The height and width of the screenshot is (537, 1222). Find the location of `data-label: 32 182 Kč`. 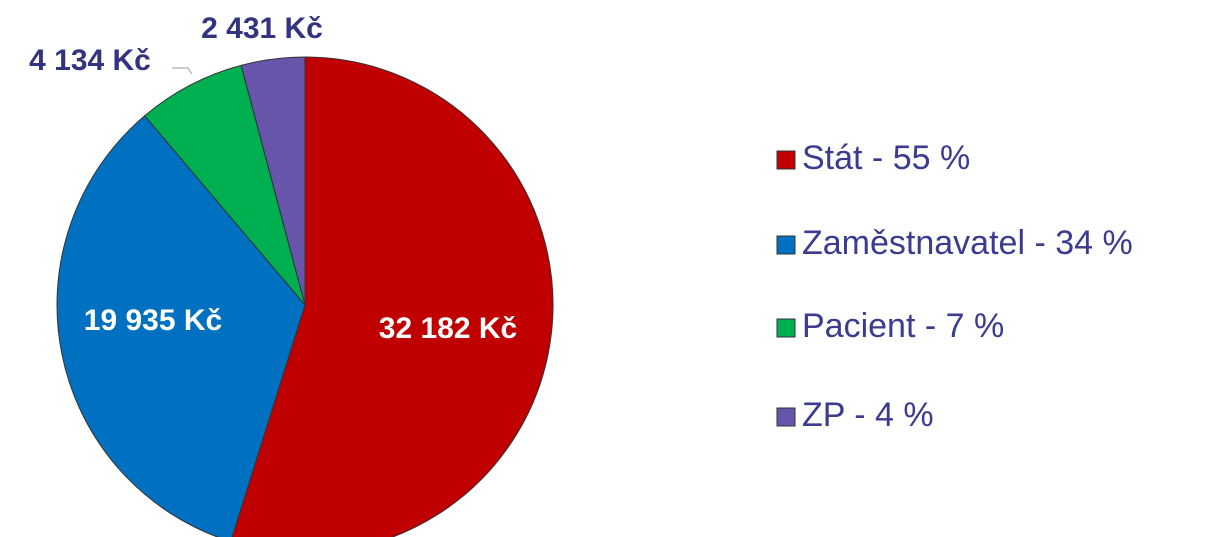

data-label: 32 182 Kč is located at coordinates (448, 328).